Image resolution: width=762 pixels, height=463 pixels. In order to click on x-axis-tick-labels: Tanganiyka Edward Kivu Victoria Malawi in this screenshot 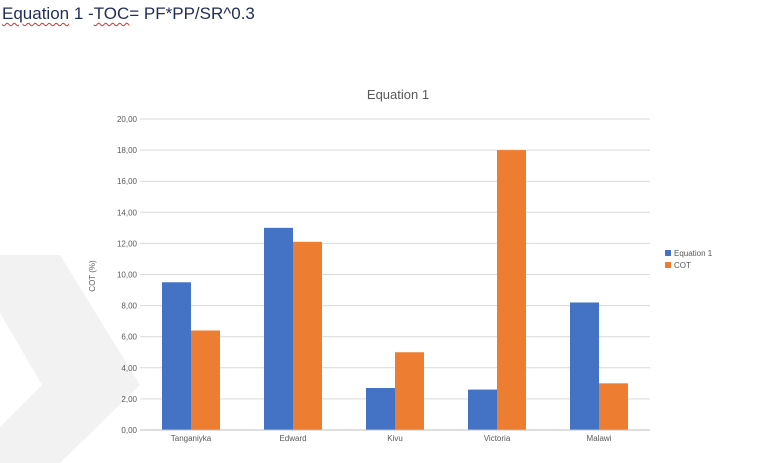, I will do `click(391, 438)`.